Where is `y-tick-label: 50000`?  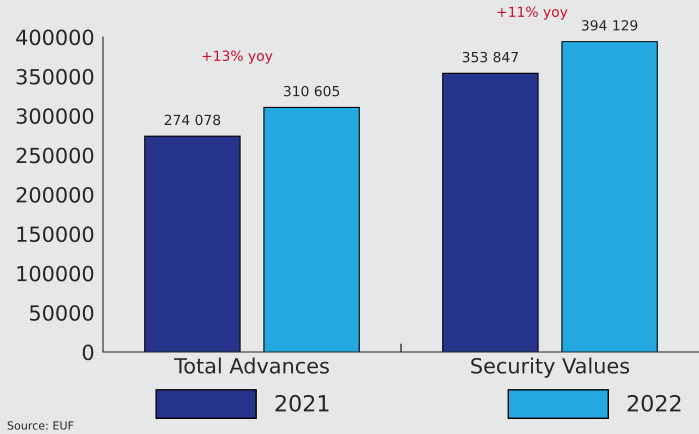 y-tick-label: 50000 is located at coordinates (62, 313).